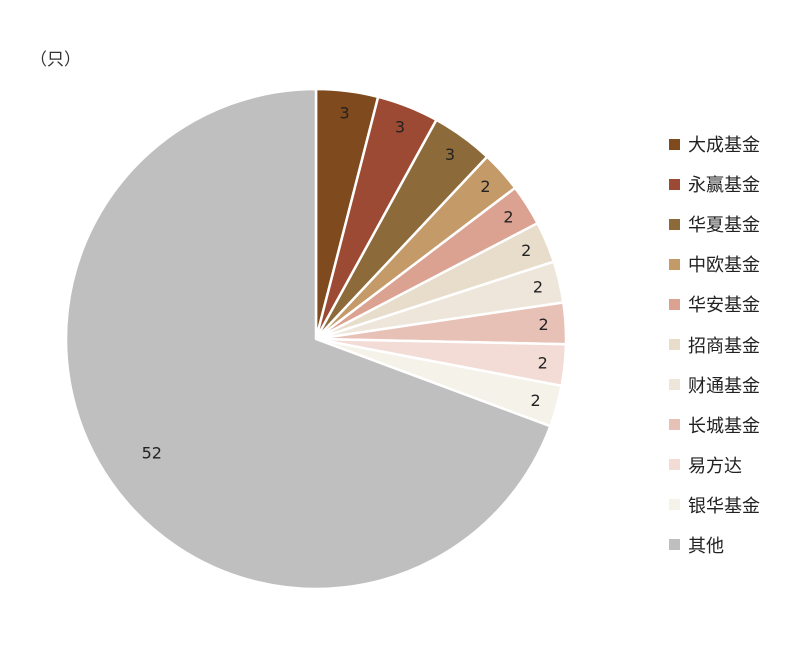  I want to click on unit-label: （只）, so click(55, 60).